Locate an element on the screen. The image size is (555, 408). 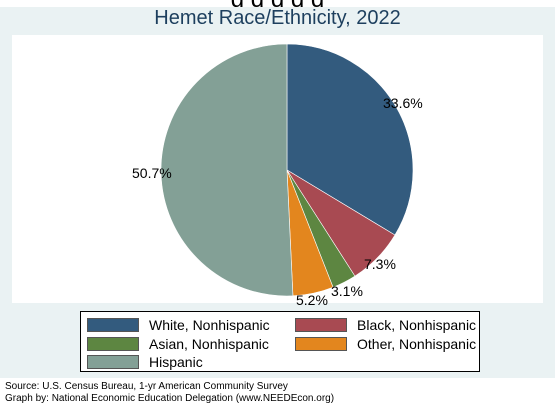
legend-item-asian: Asian, Nonhispanic is located at coordinates (178, 344).